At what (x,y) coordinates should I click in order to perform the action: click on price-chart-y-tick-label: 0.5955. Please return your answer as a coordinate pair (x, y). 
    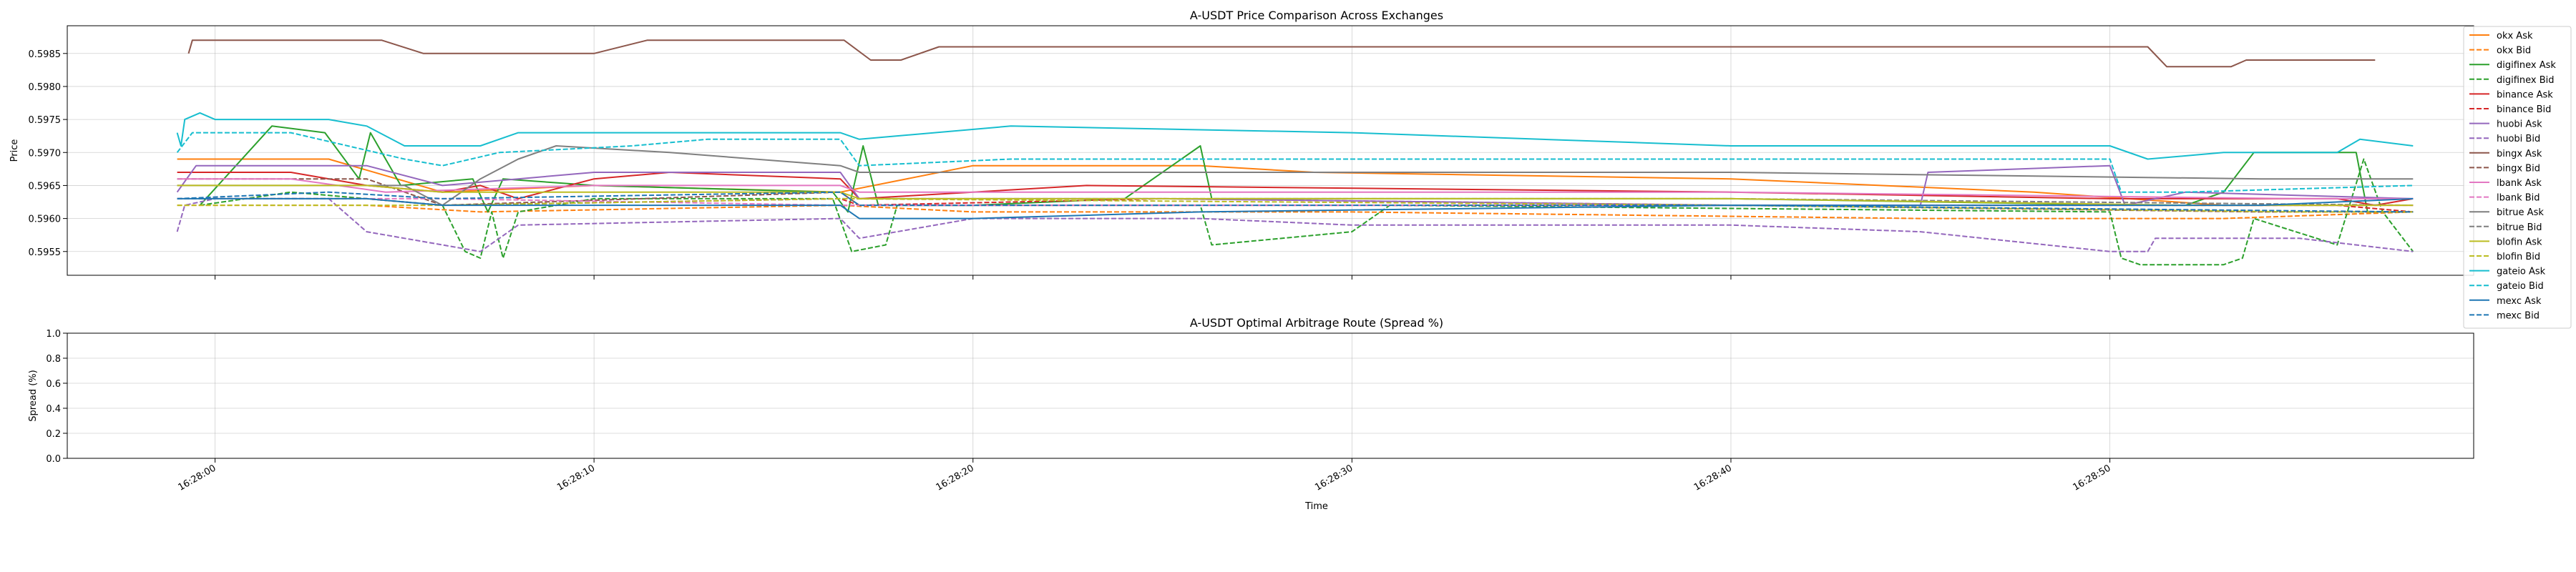
    Looking at the image, I should click on (45, 252).